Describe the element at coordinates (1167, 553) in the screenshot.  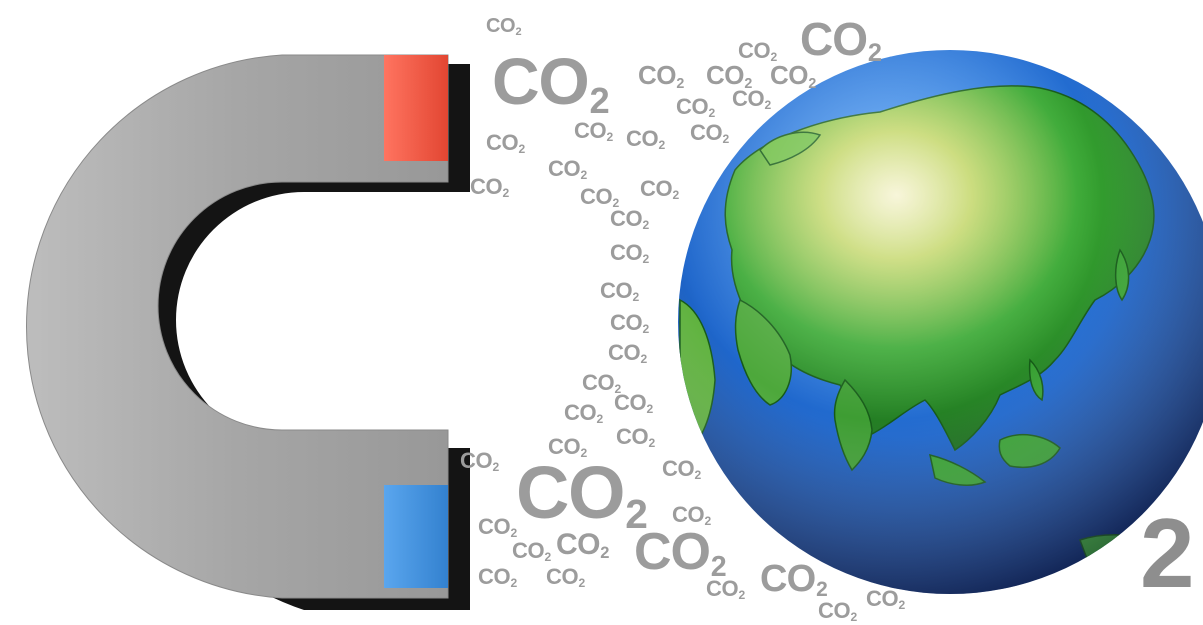
I see `large-subscript-two: 2` at that location.